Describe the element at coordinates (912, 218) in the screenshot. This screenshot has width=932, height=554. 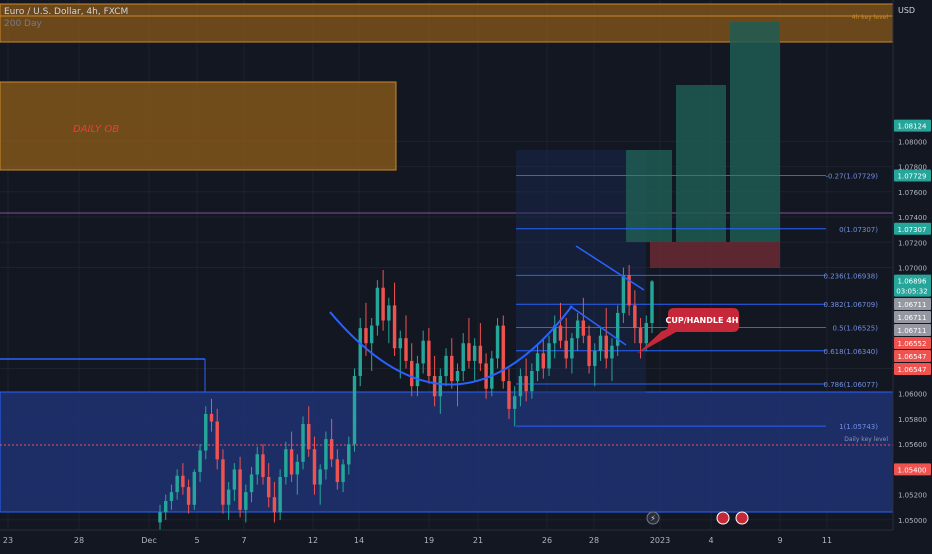
I see `price-tick-label: 1.07400` at that location.